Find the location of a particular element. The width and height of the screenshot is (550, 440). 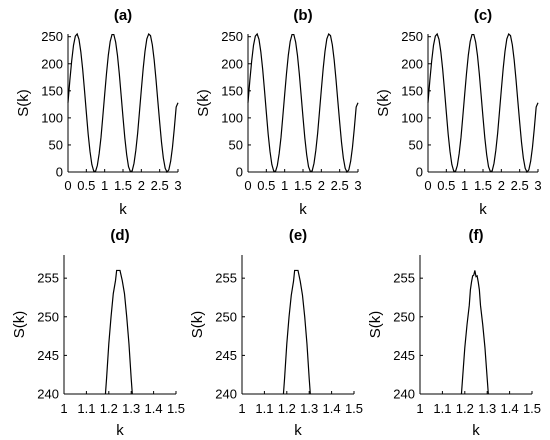

panel-c: (c) 0 50 100 150 200 250 0 0.5 1 1.5 2 2.5 3 k S(k) is located at coordinates (458, 112).